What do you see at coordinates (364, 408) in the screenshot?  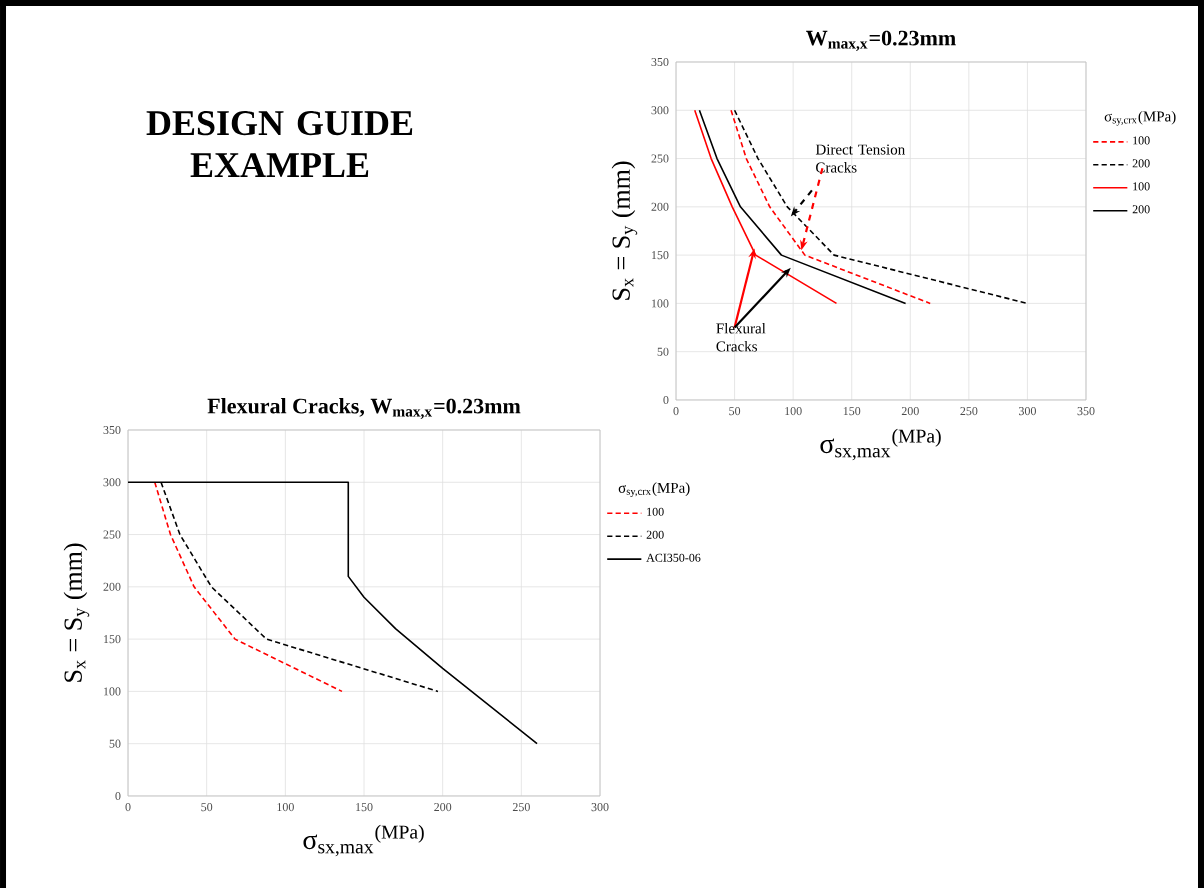 I see `chart-title: Flexural Cracks, W$_{max,x}$=0.23mm` at bounding box center [364, 408].